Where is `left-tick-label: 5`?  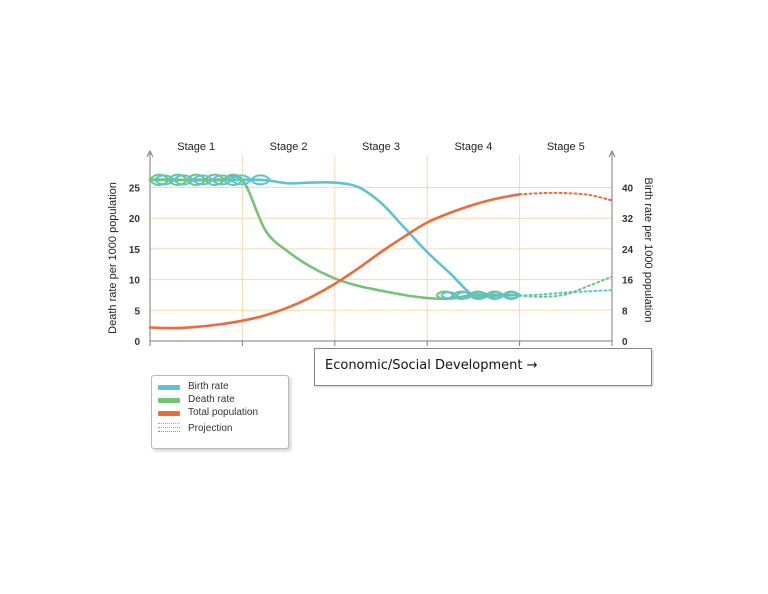
left-tick-label: 5 is located at coordinates (137, 311).